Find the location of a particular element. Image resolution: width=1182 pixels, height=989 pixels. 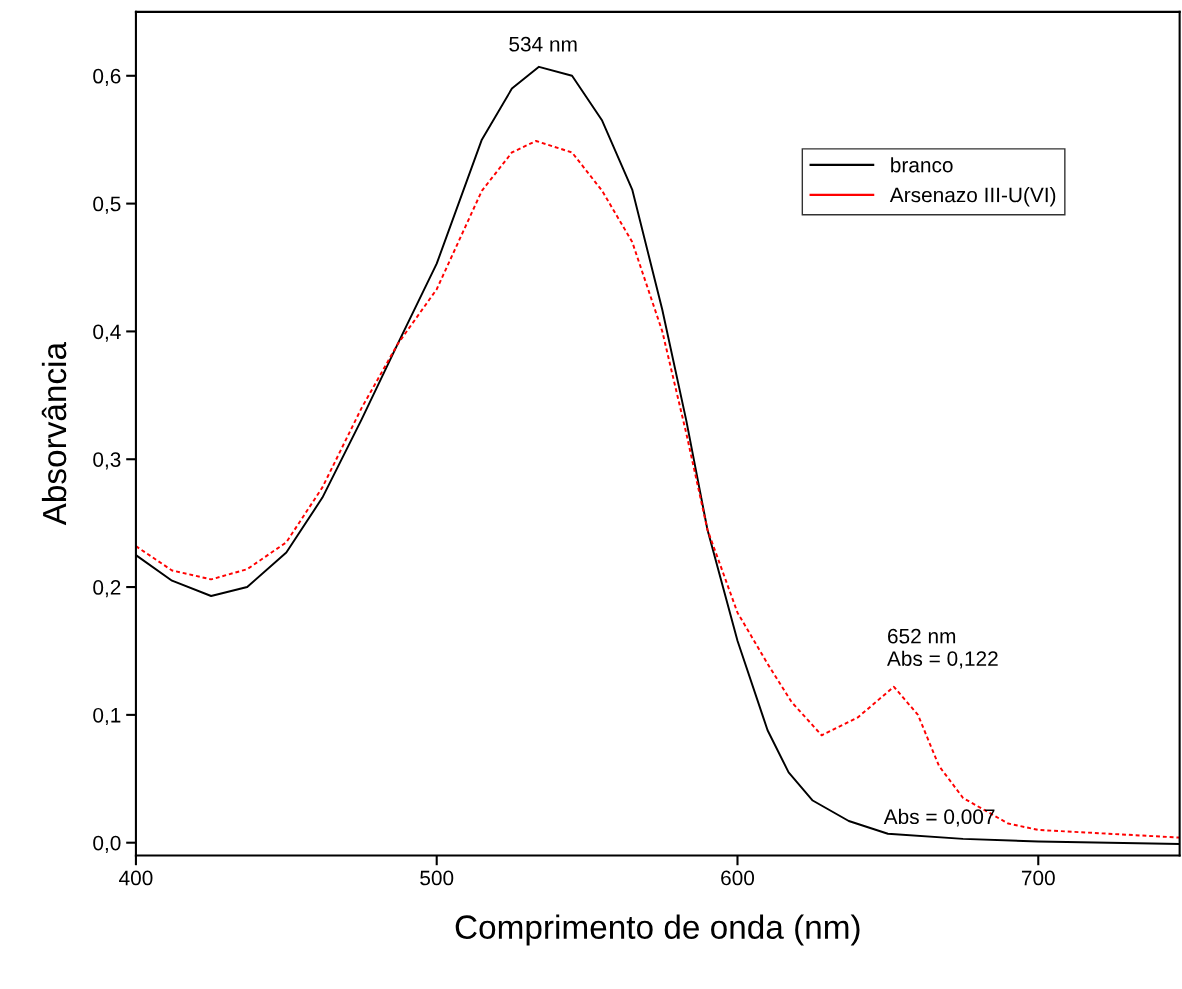

annotation: Abs = 0,007 is located at coordinates (939, 817).